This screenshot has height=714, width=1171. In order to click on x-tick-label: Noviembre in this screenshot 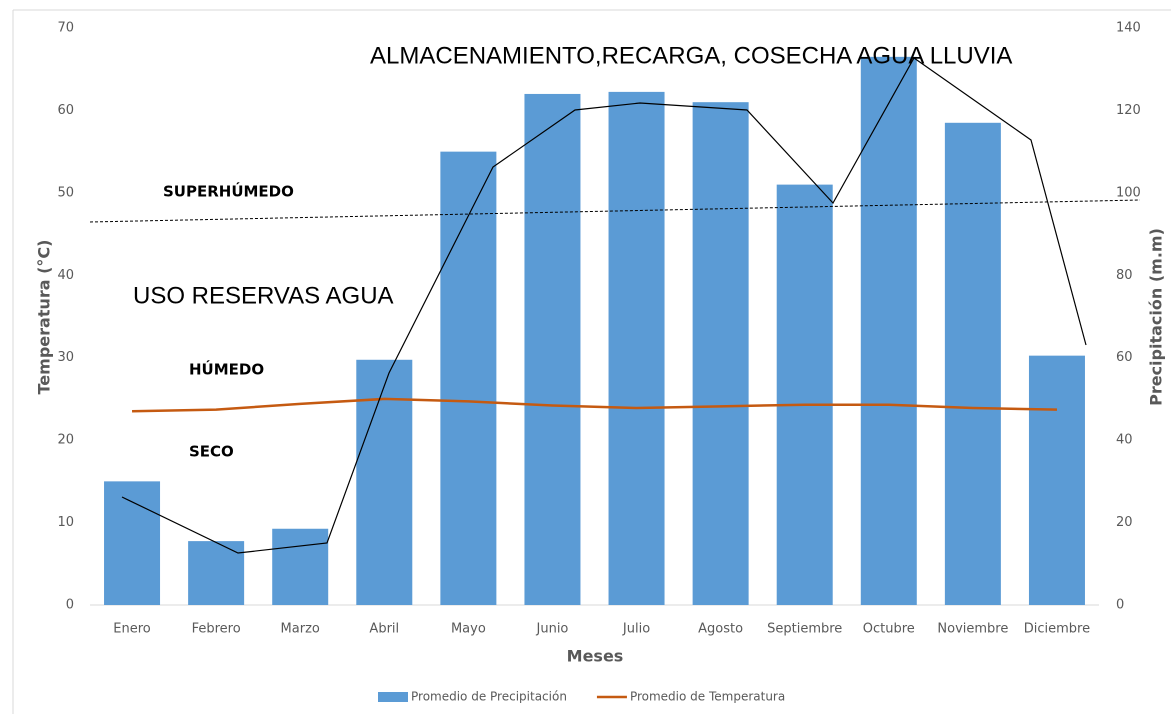, I will do `click(972, 629)`.